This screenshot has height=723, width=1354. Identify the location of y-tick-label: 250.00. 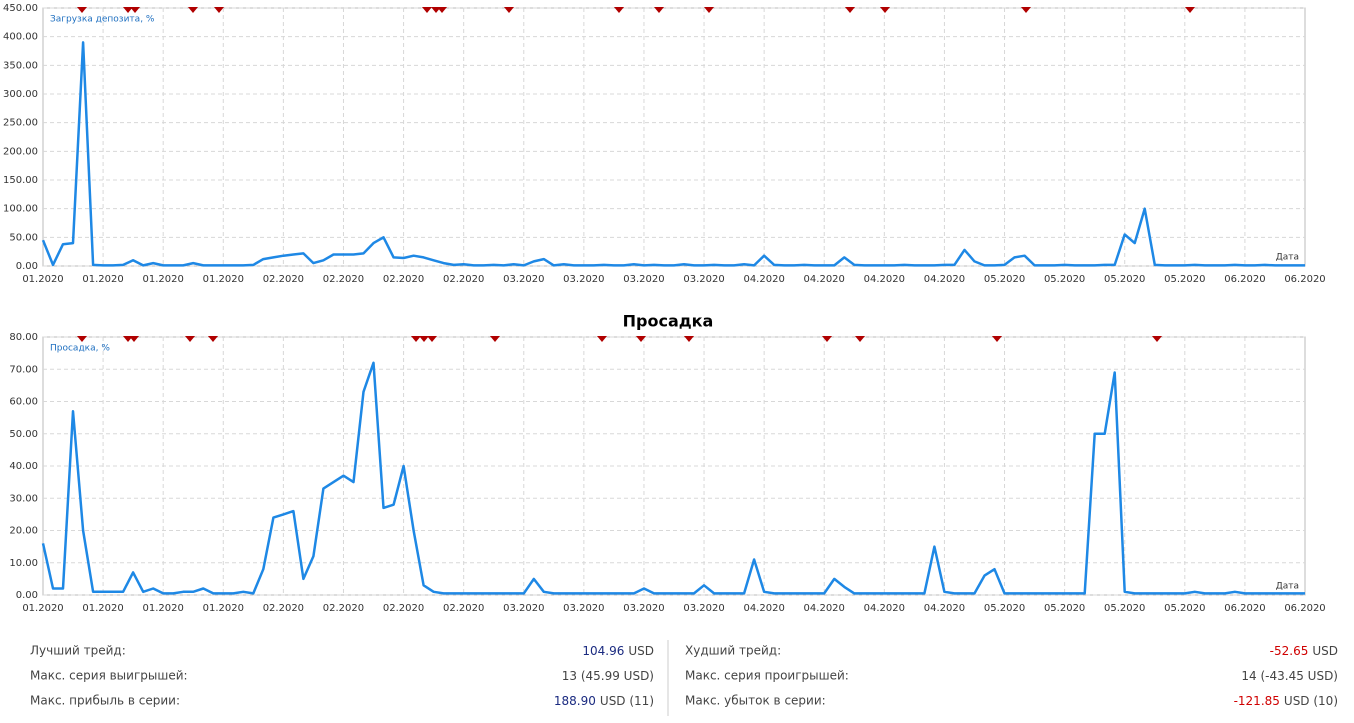
(20, 123).